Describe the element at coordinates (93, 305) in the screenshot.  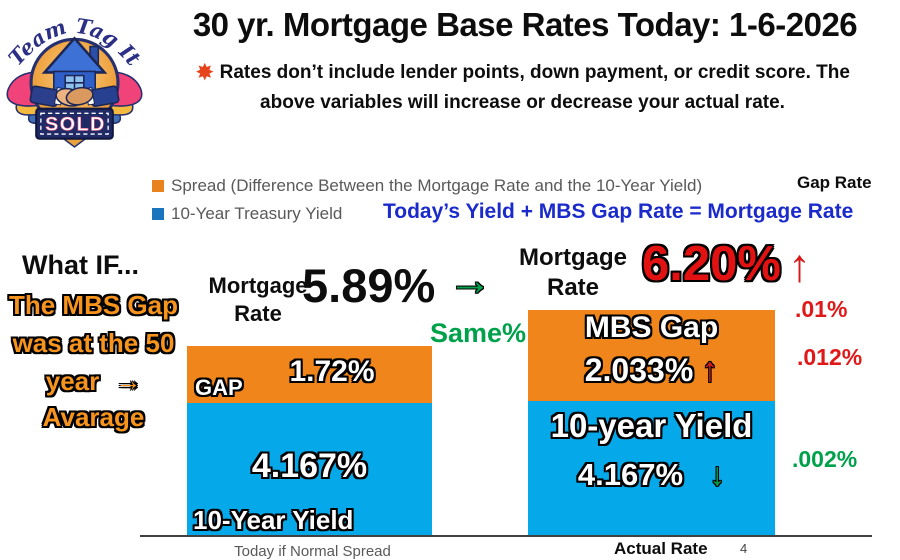
I see `what-if-line1: The MBS Gap` at that location.